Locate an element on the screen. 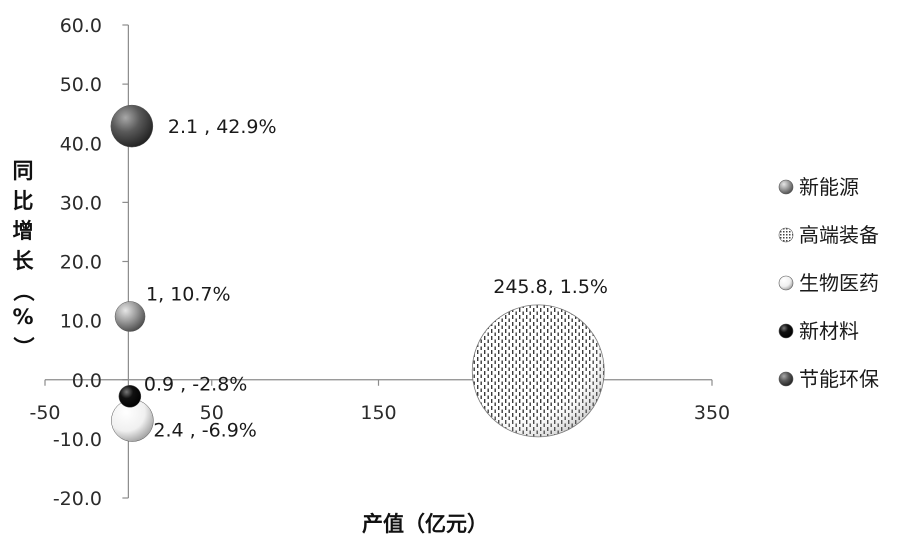 Image resolution: width=906 pixels, height=538 pixels. bubble-shading is located at coordinates (538, 370).